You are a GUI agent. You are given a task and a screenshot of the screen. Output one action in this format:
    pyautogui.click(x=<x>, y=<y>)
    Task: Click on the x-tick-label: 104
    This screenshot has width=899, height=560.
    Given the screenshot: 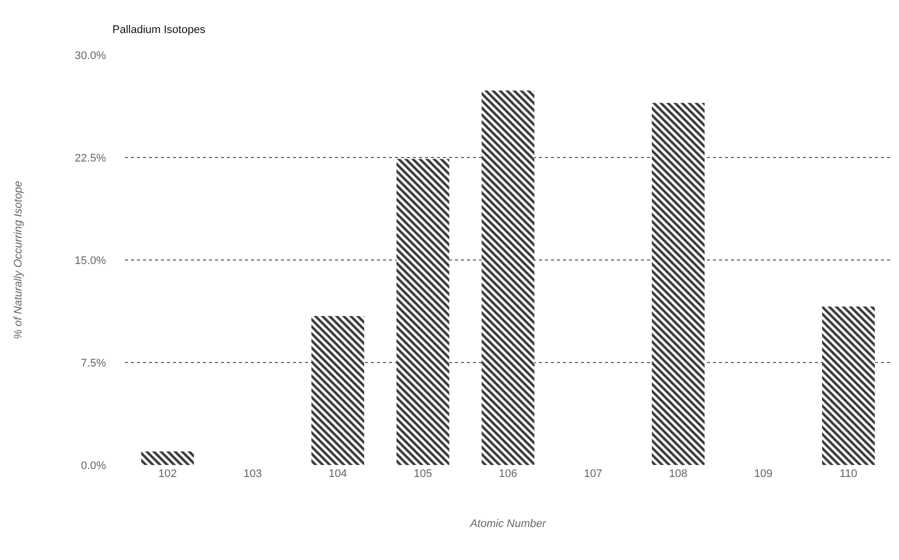 What is the action you would take?
    pyautogui.click(x=337, y=474)
    